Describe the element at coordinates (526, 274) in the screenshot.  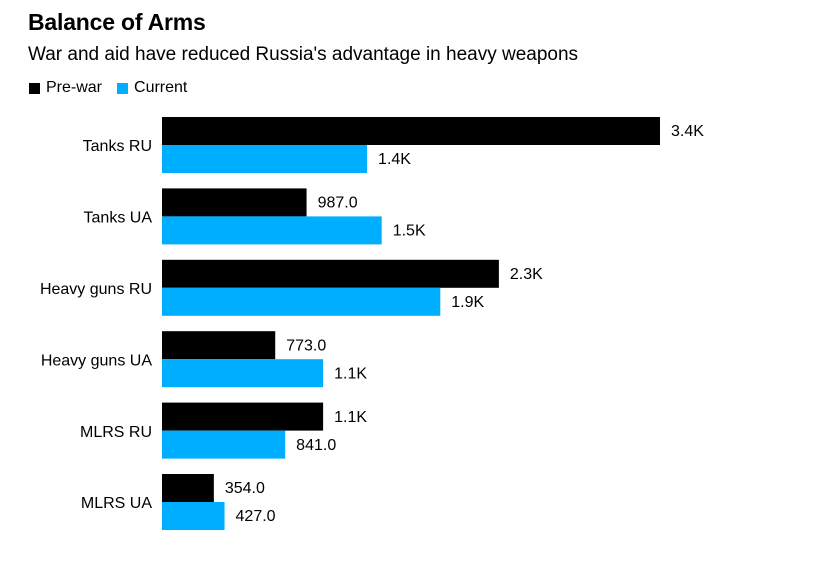
I see `value-label-heavy-guns-ru-pre-war: 2.3K` at that location.